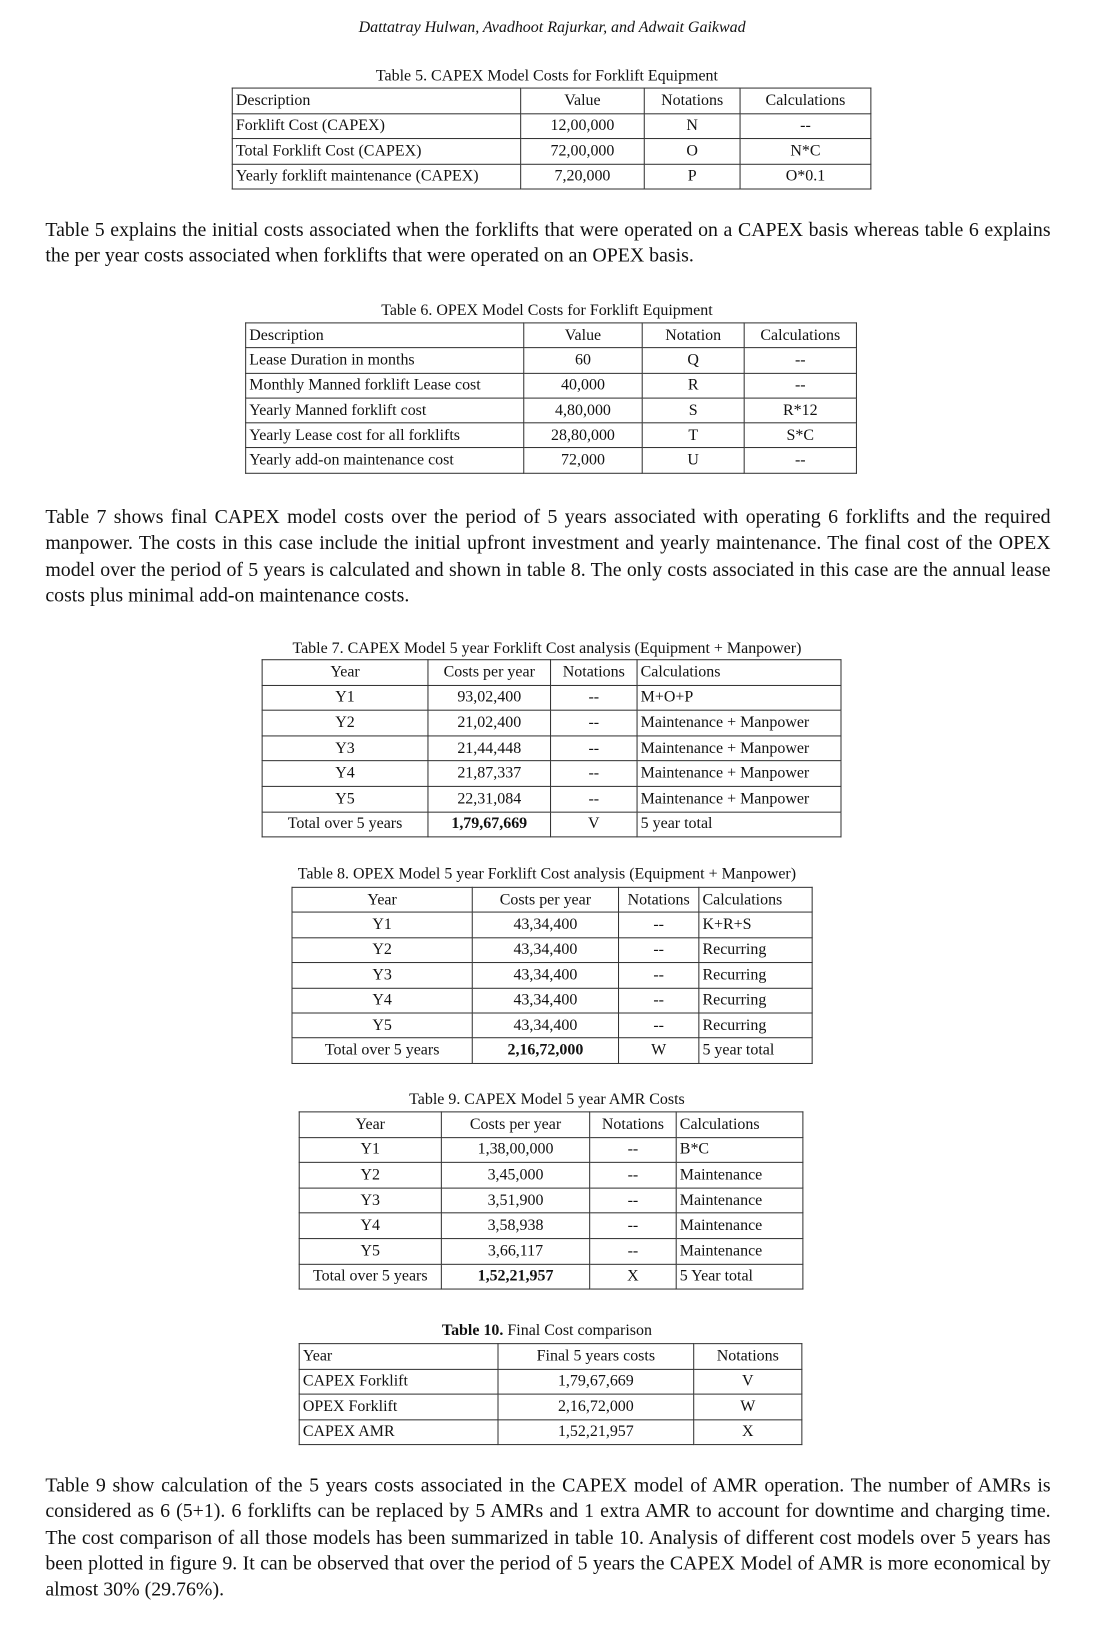 The height and width of the screenshot is (1626, 1104). I want to click on table-cell: 1,38,00,000, so click(515, 1150).